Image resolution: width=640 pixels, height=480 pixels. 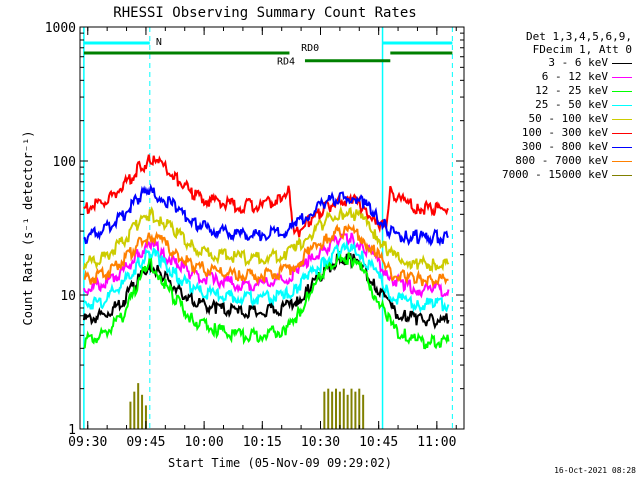 I want to click on y-tick-label-1: 10, so click(x=68, y=296).